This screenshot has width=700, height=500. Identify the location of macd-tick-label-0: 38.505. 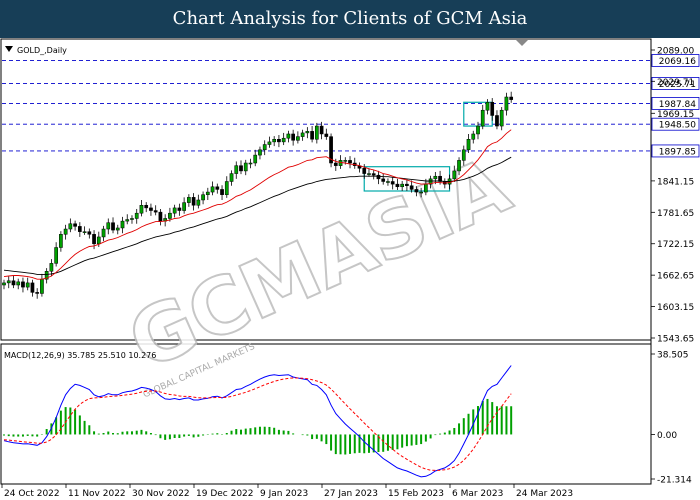
(673, 356).